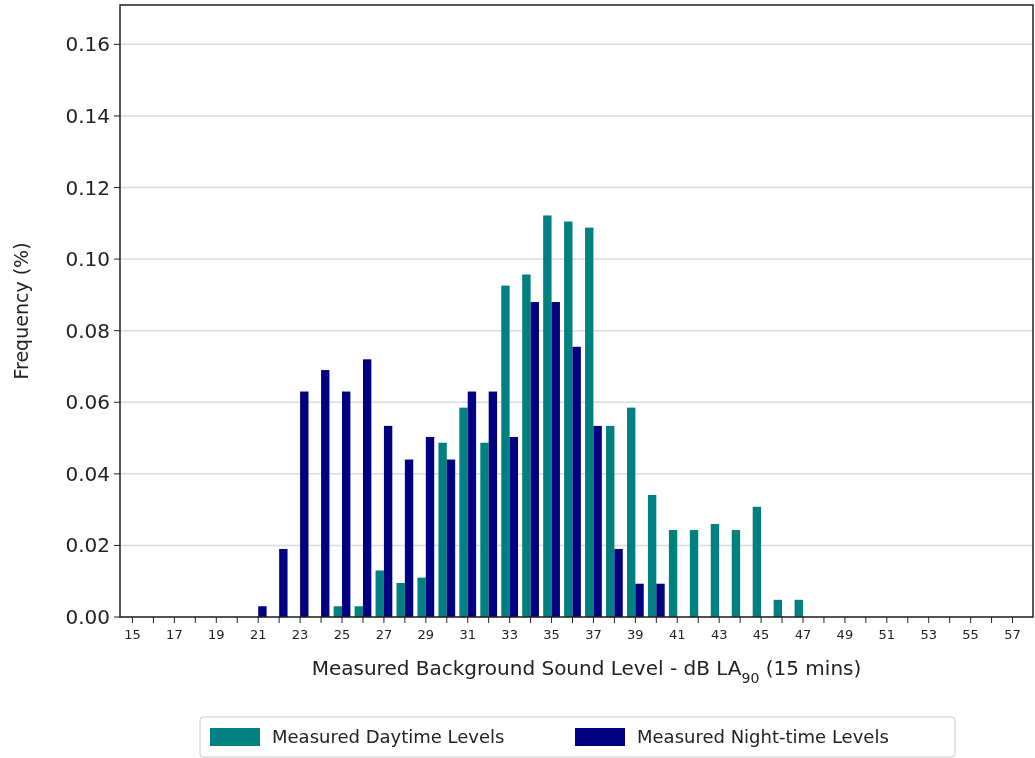 The width and height of the screenshot is (1035, 758). What do you see at coordinates (87, 402) in the screenshot?
I see `y-tick-label: 0.06` at bounding box center [87, 402].